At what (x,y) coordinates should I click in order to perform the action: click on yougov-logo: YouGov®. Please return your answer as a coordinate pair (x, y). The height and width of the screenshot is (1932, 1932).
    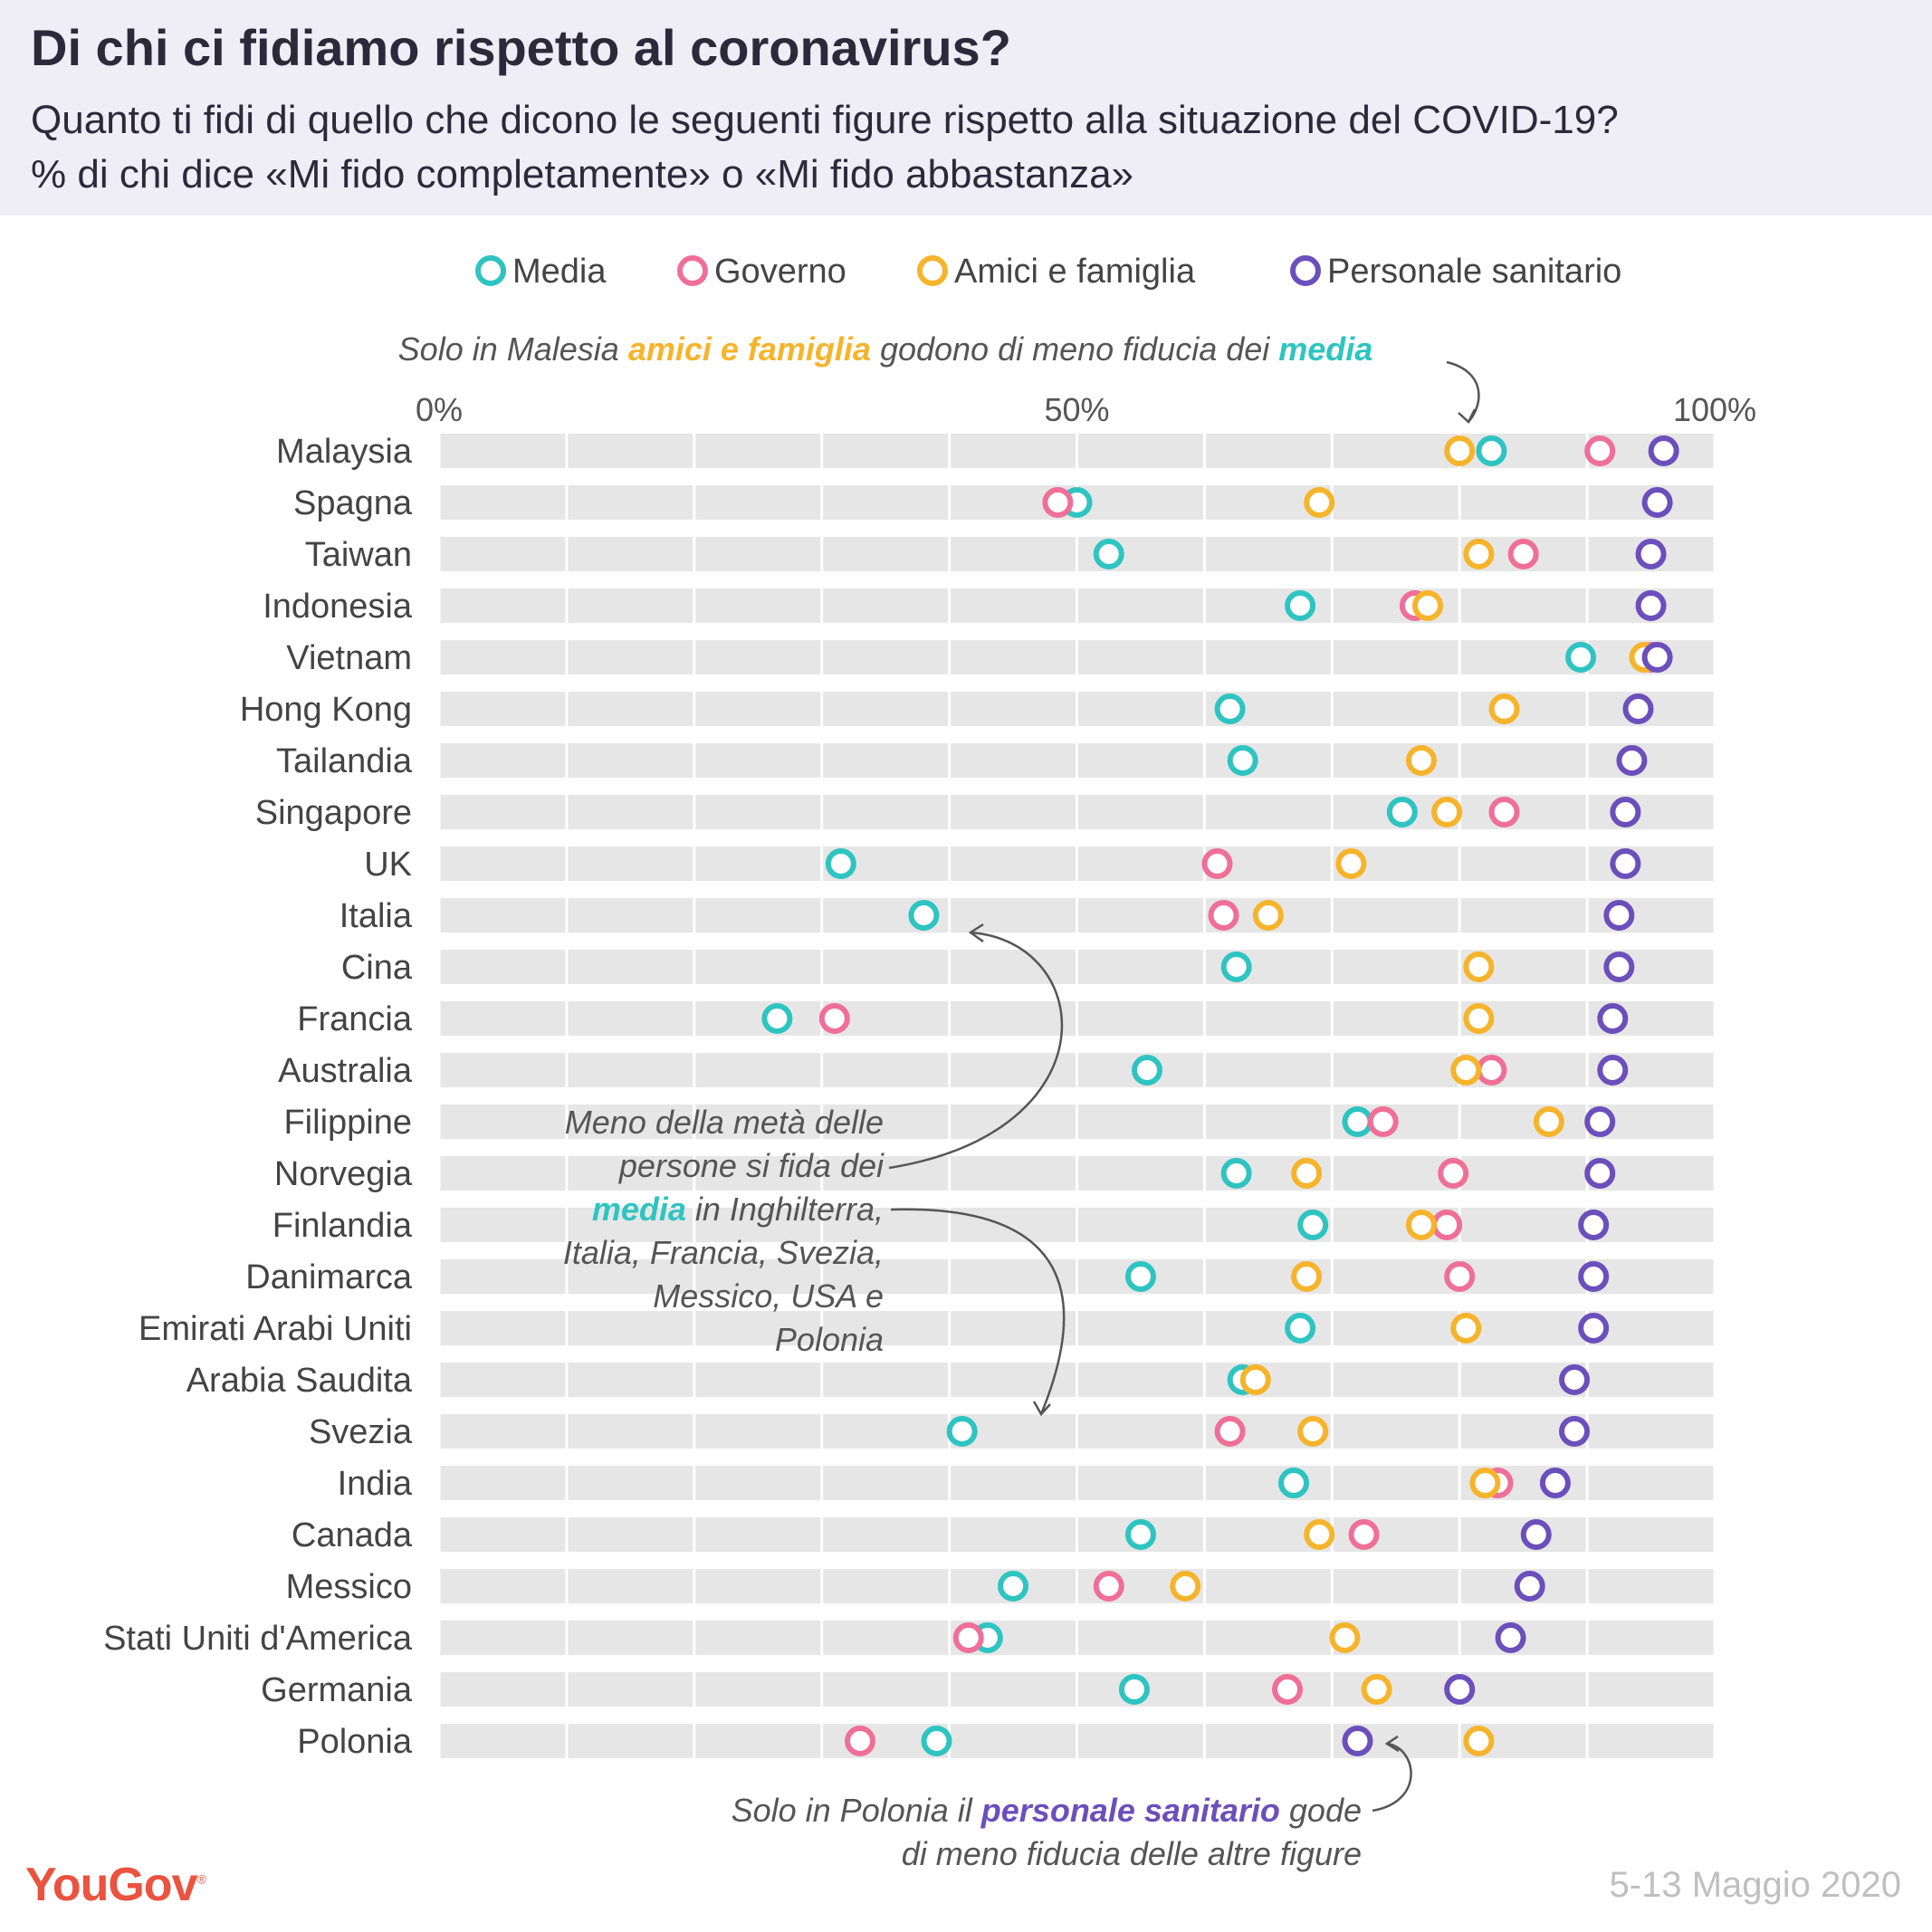
    Looking at the image, I should click on (115, 1885).